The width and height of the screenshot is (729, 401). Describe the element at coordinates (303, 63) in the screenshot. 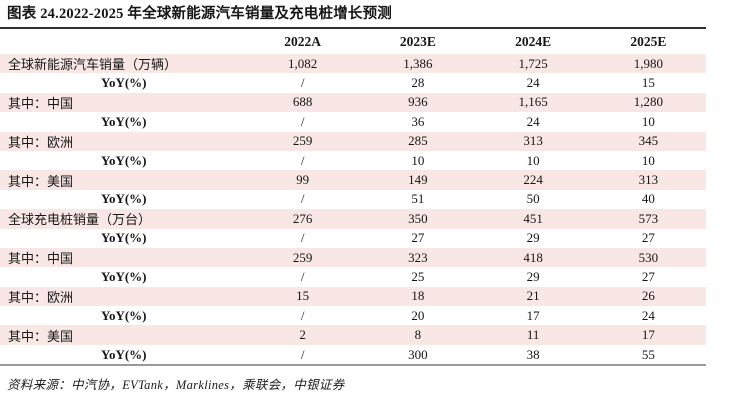

I see `cell-value: 1,082` at that location.